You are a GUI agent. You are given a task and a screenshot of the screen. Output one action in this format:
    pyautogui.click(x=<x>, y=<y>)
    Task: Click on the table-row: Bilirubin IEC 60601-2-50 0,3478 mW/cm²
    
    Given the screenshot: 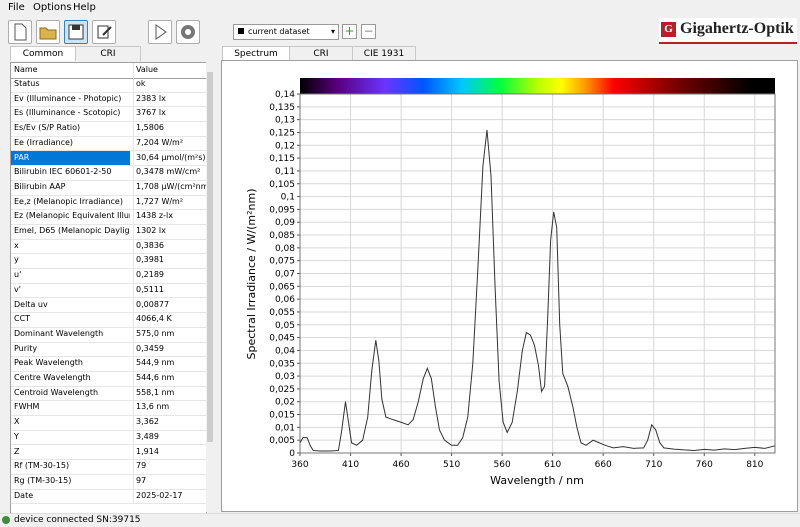 What is the action you would take?
    pyautogui.click(x=108, y=173)
    